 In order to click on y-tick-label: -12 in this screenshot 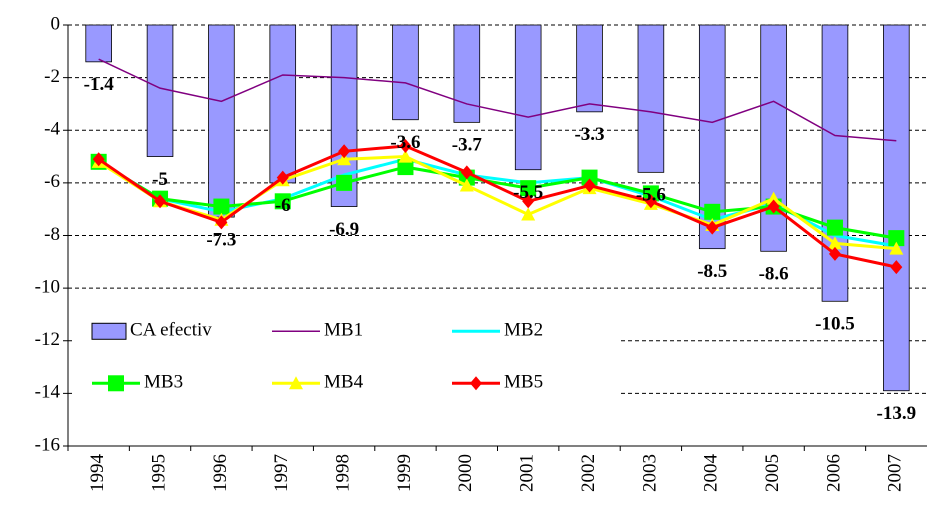, I will do `click(47, 339)`.